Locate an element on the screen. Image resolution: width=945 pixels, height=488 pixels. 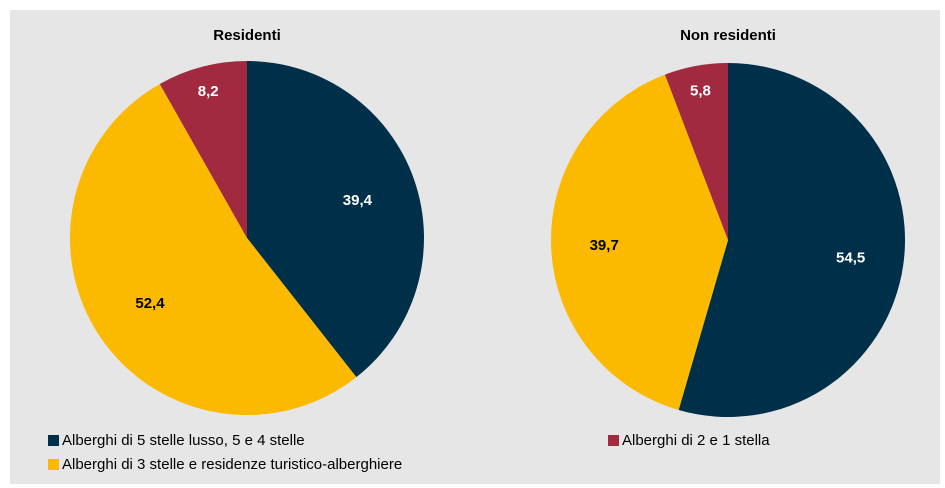
data-label-residenti-low-star-hotels: 8,2 is located at coordinates (208, 91).